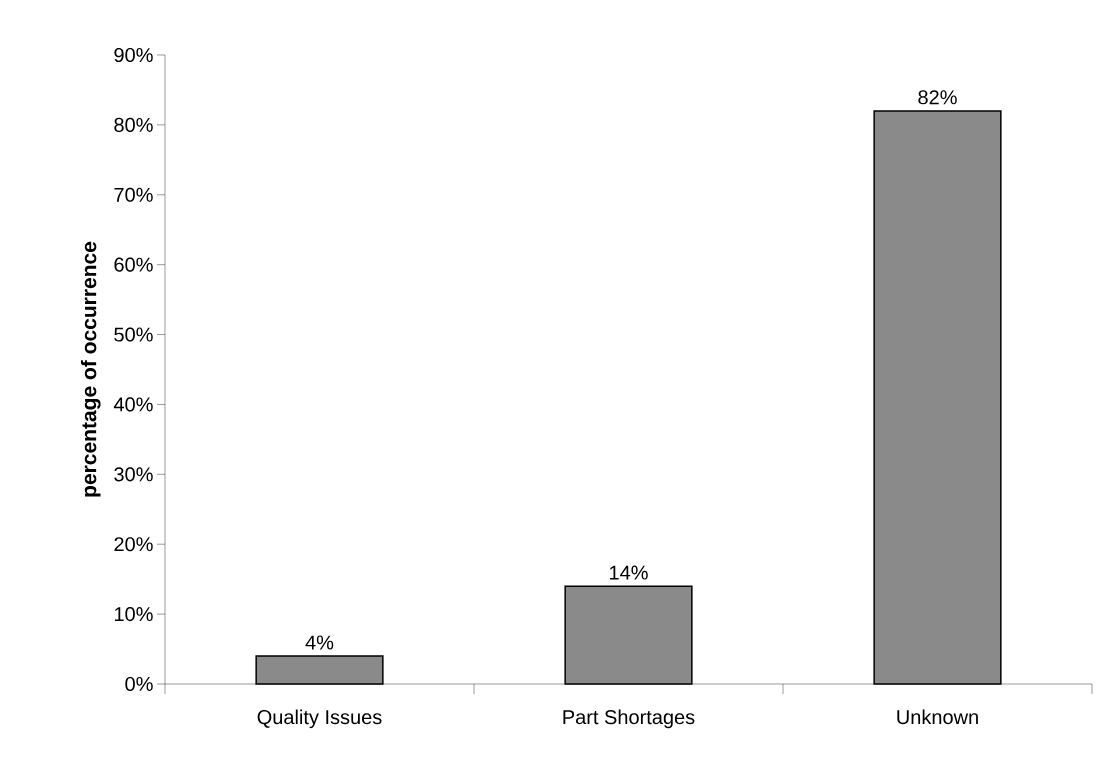  Describe the element at coordinates (133, 334) in the screenshot. I see `y-tick-label: 50%` at that location.